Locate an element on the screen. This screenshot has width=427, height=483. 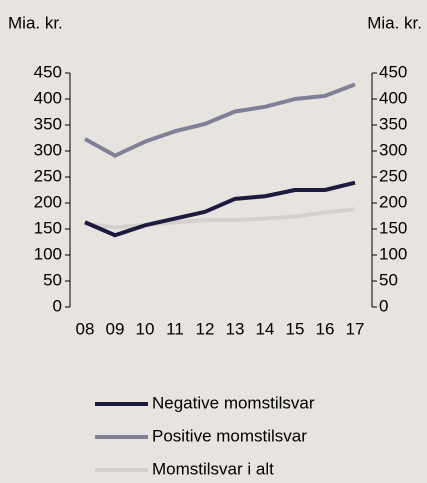
y2-tick-label: 150 is located at coordinates (393, 227).